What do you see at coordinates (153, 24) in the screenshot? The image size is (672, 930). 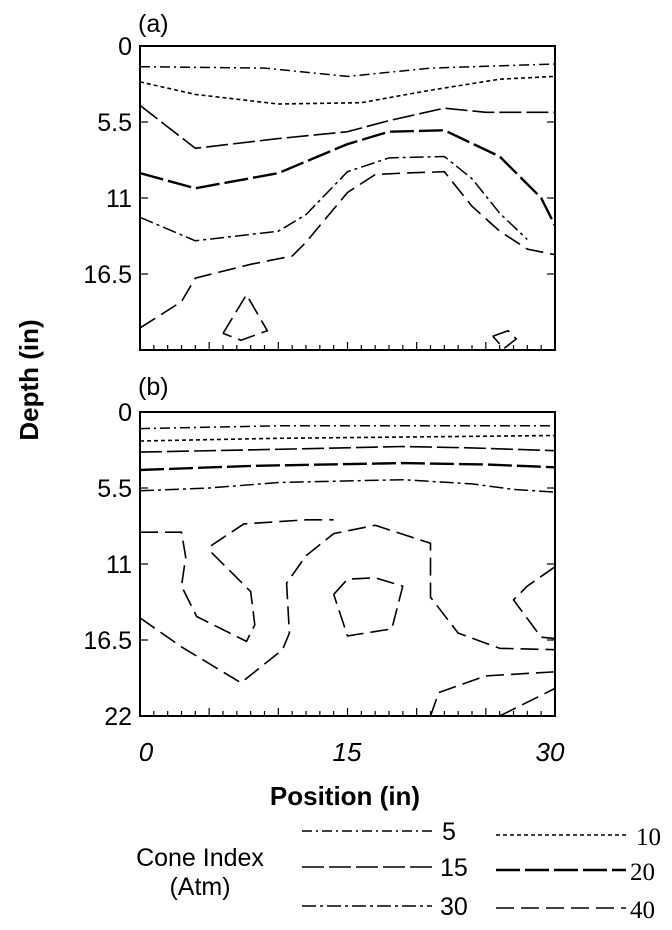 I see `panel-a-label: (a)` at bounding box center [153, 24].